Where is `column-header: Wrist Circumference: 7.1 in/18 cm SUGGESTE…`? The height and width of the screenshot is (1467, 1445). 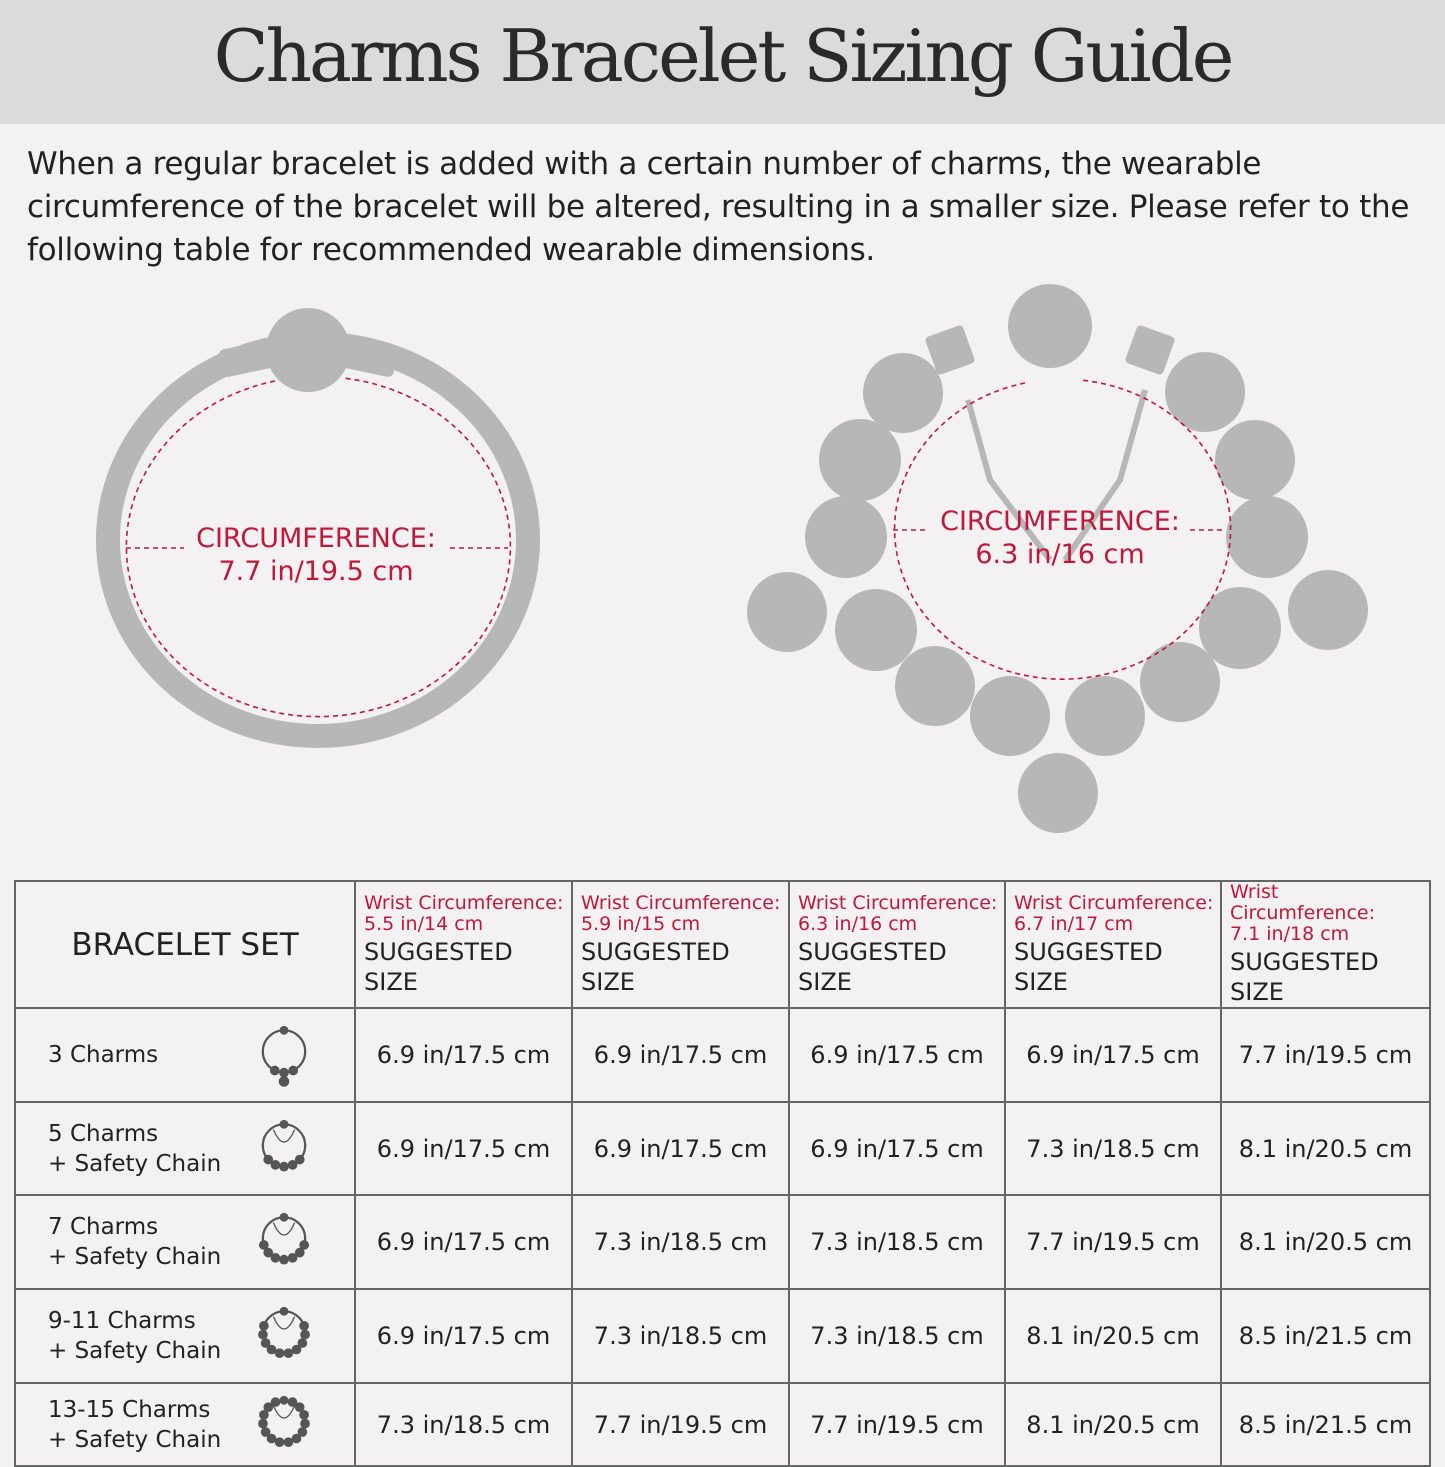
column-header: Wrist Circumference: 7.1 in/18 cm SUGGESTE… is located at coordinates (1325, 944).